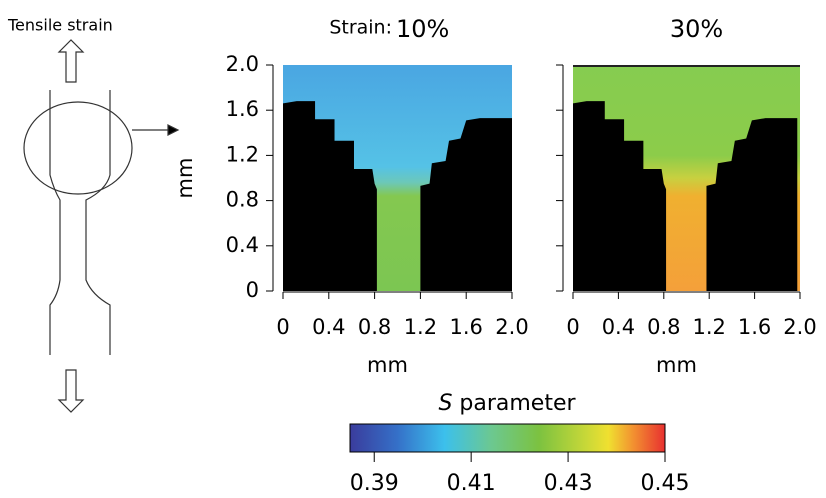 This screenshot has height=498, width=826. Describe the element at coordinates (568, 483) in the screenshot. I see `colorbar-tick-label: 0.43` at that location.